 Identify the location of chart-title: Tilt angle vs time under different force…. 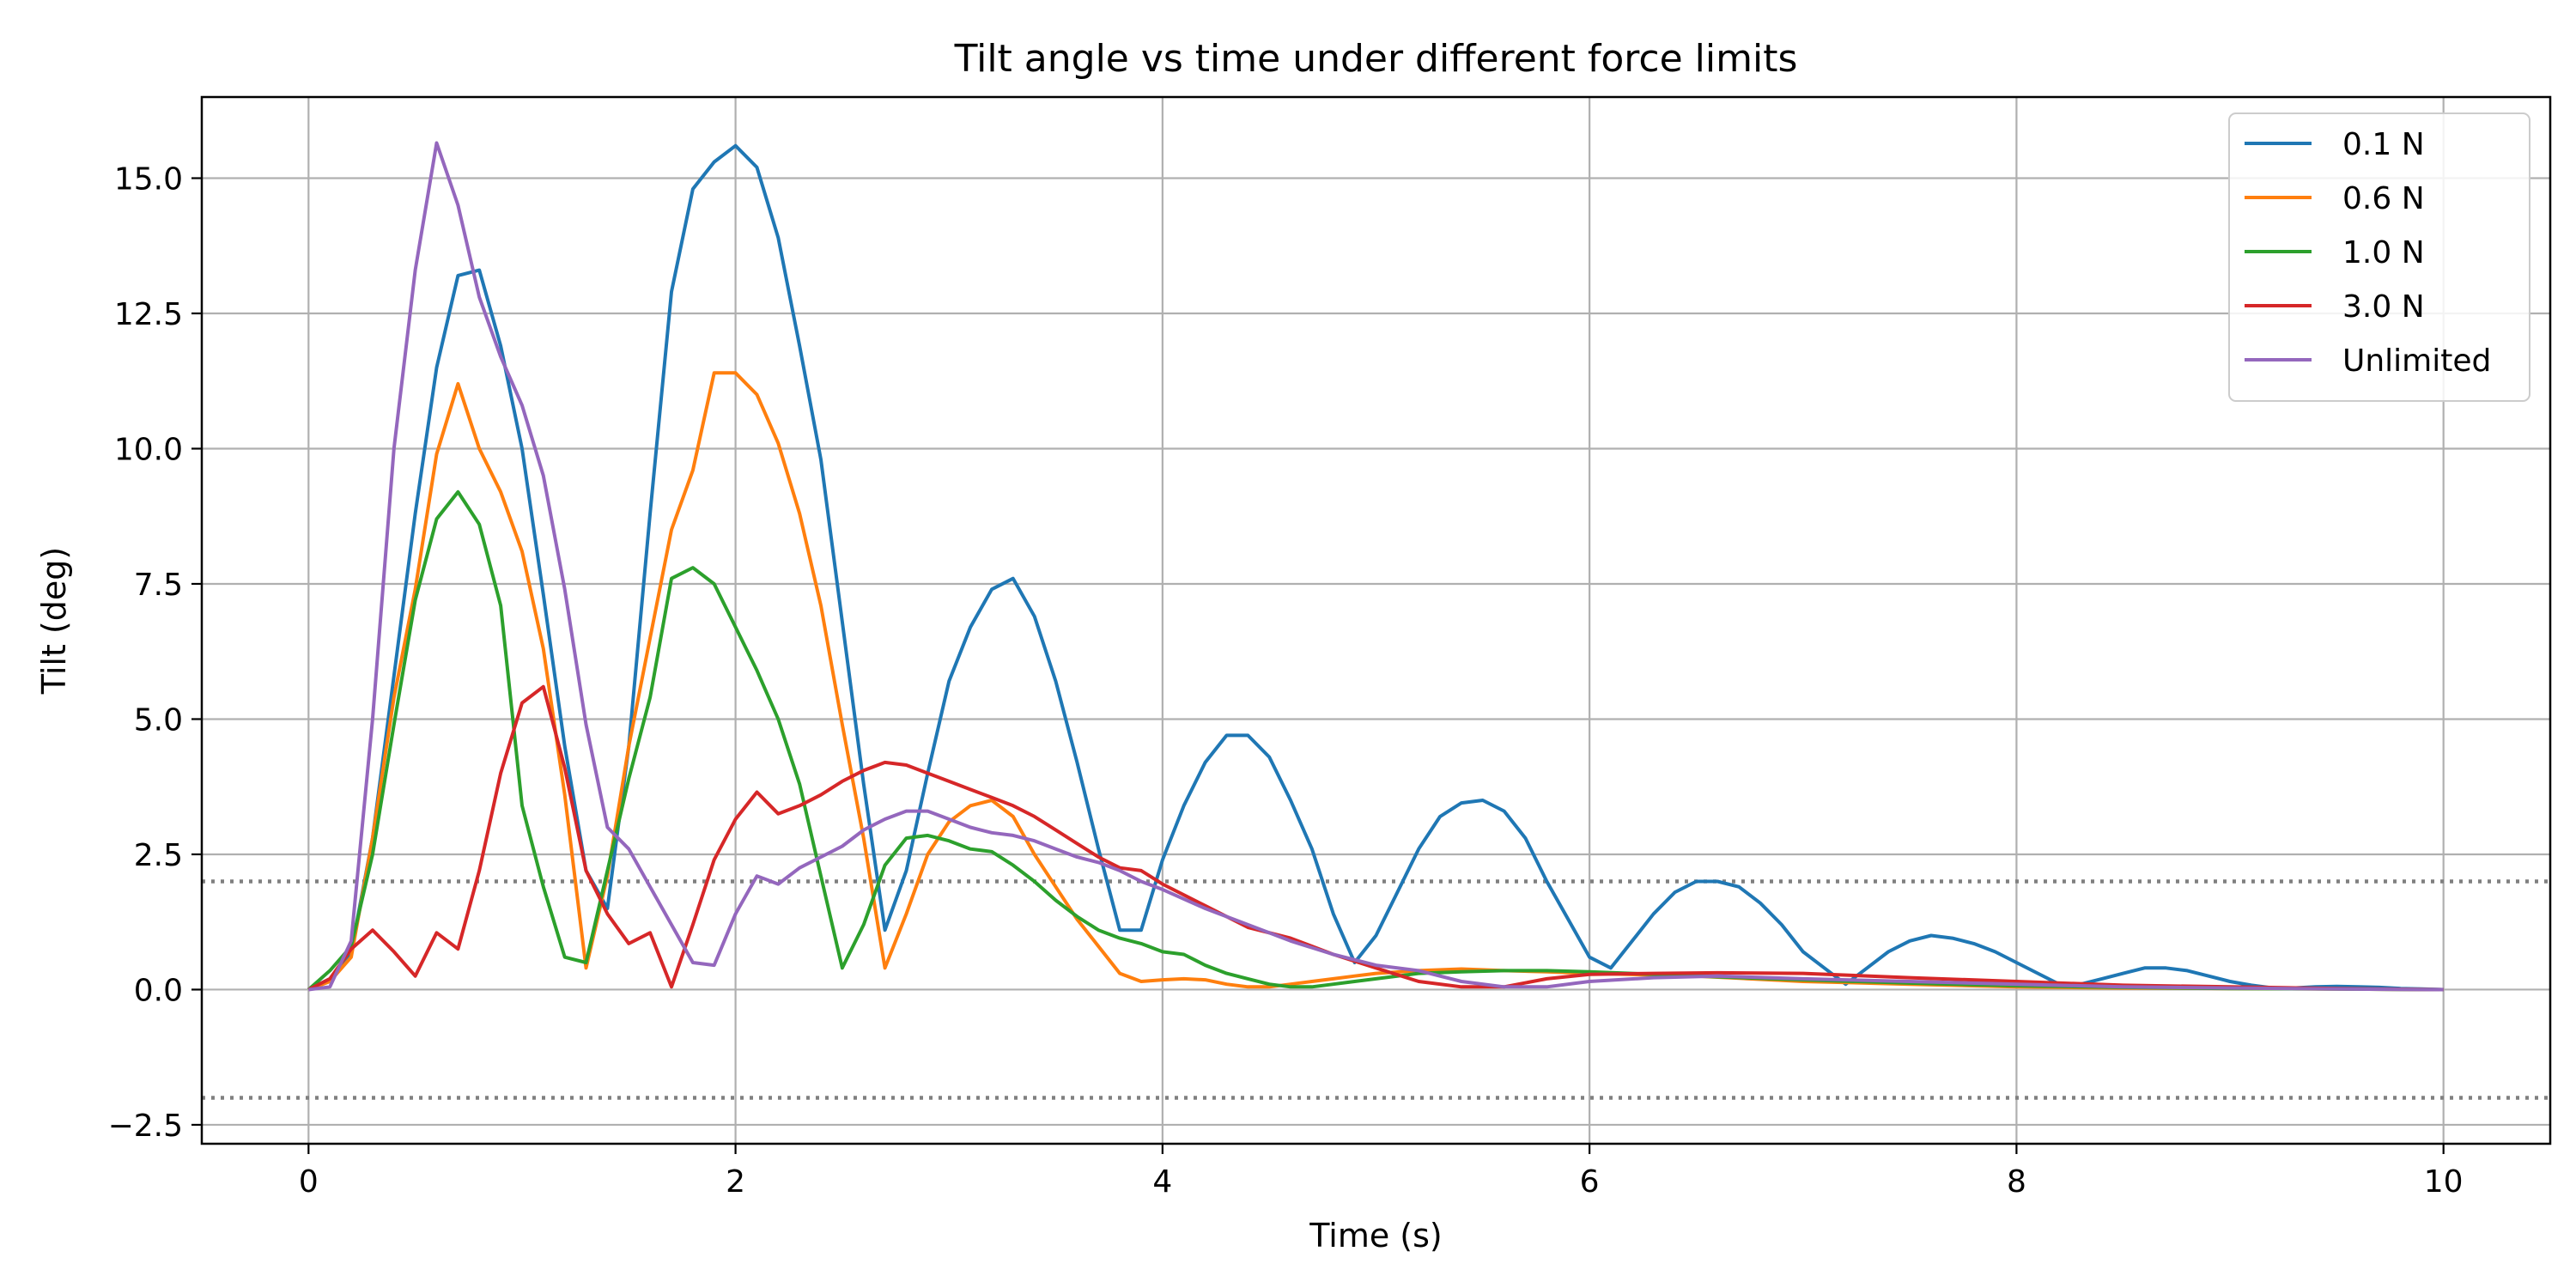
(1376, 59).